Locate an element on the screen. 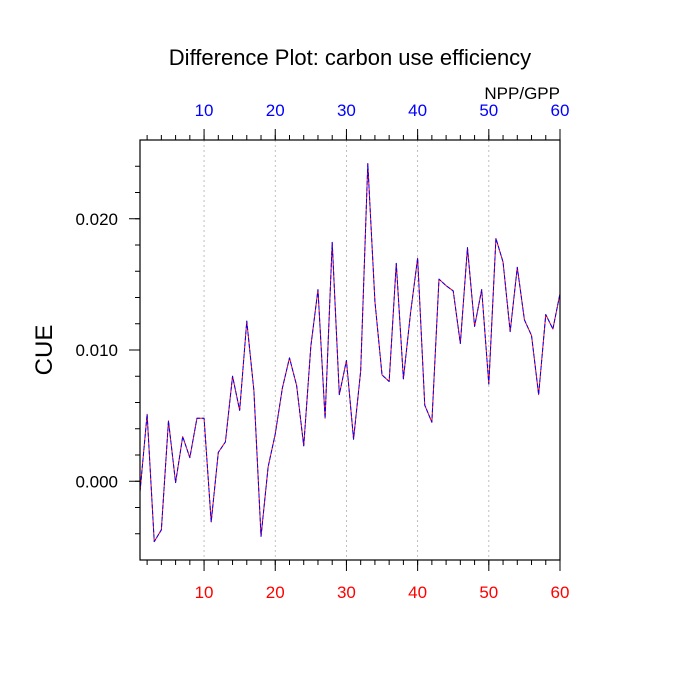 The width and height of the screenshot is (700, 700). y-tick-label: 0.000 is located at coordinates (96, 481).